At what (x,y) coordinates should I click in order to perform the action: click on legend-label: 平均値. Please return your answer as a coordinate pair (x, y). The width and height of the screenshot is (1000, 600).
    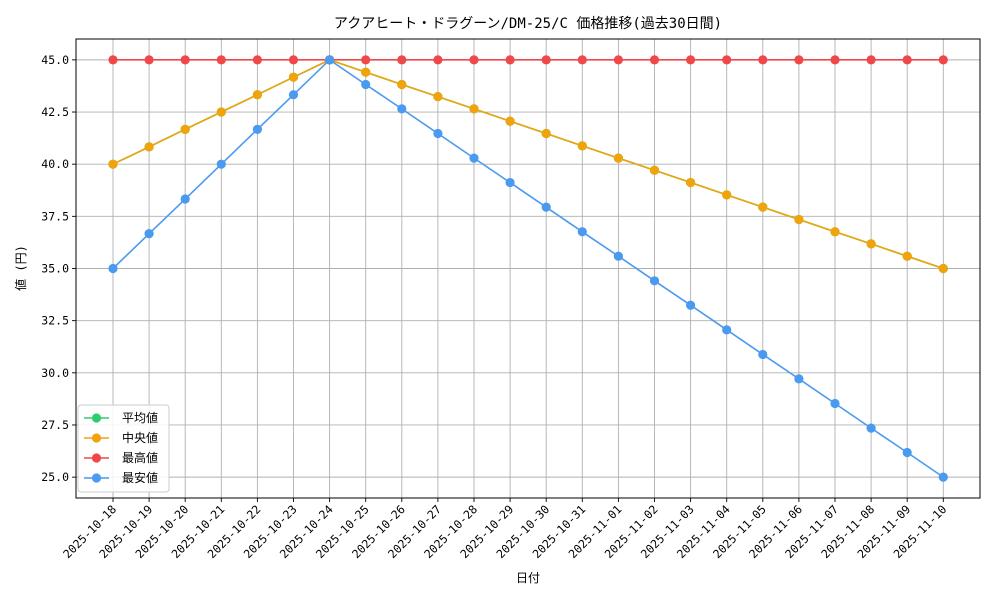
    Looking at the image, I should click on (140, 417).